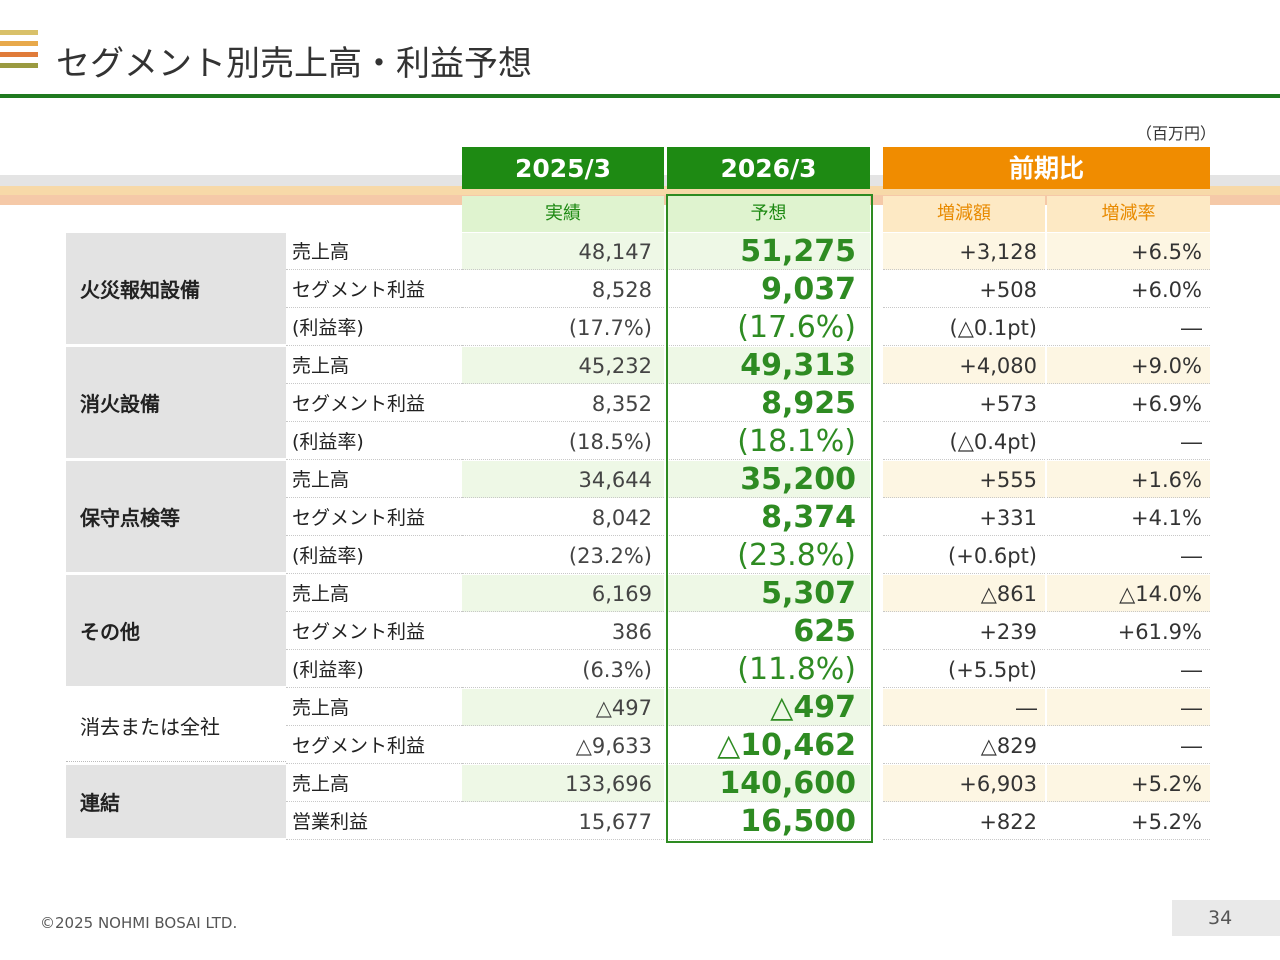 This screenshot has height=960, width=1280. What do you see at coordinates (374, 821) in the screenshot?
I see `row-label: 営業利益` at bounding box center [374, 821].